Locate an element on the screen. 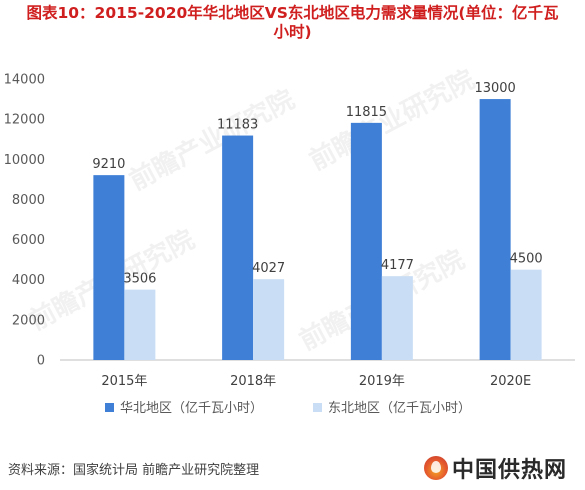 This screenshot has height=490, width=585. y-tick-label: 4000 is located at coordinates (28, 280).